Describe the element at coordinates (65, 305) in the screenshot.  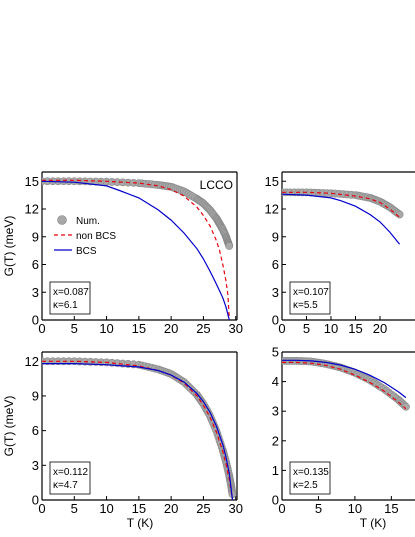
I see `param-kappa: κ=6.1` at that location.